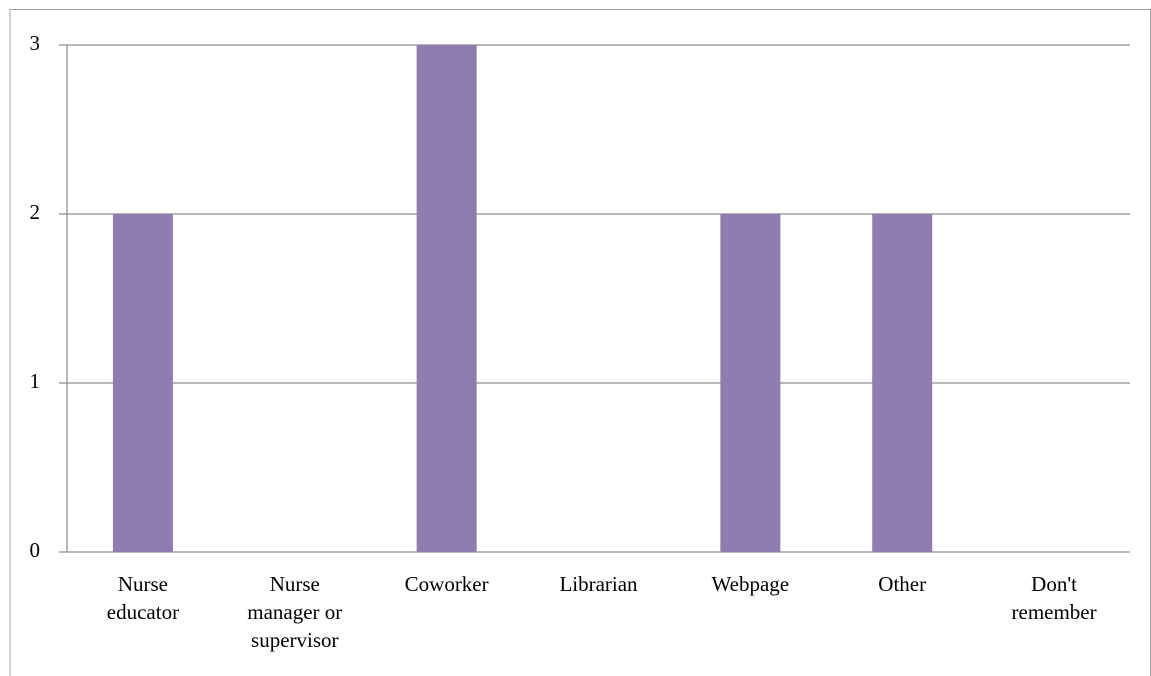  Describe the element at coordinates (35, 381) in the screenshot. I see `y-tick-label: 1` at that location.